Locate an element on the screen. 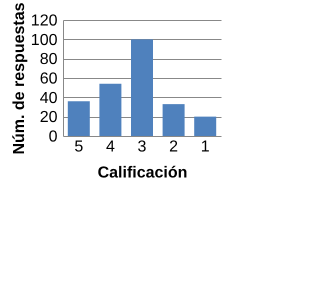 This screenshot has width=331, height=297. x-axis-title: Calificación is located at coordinates (143, 173).